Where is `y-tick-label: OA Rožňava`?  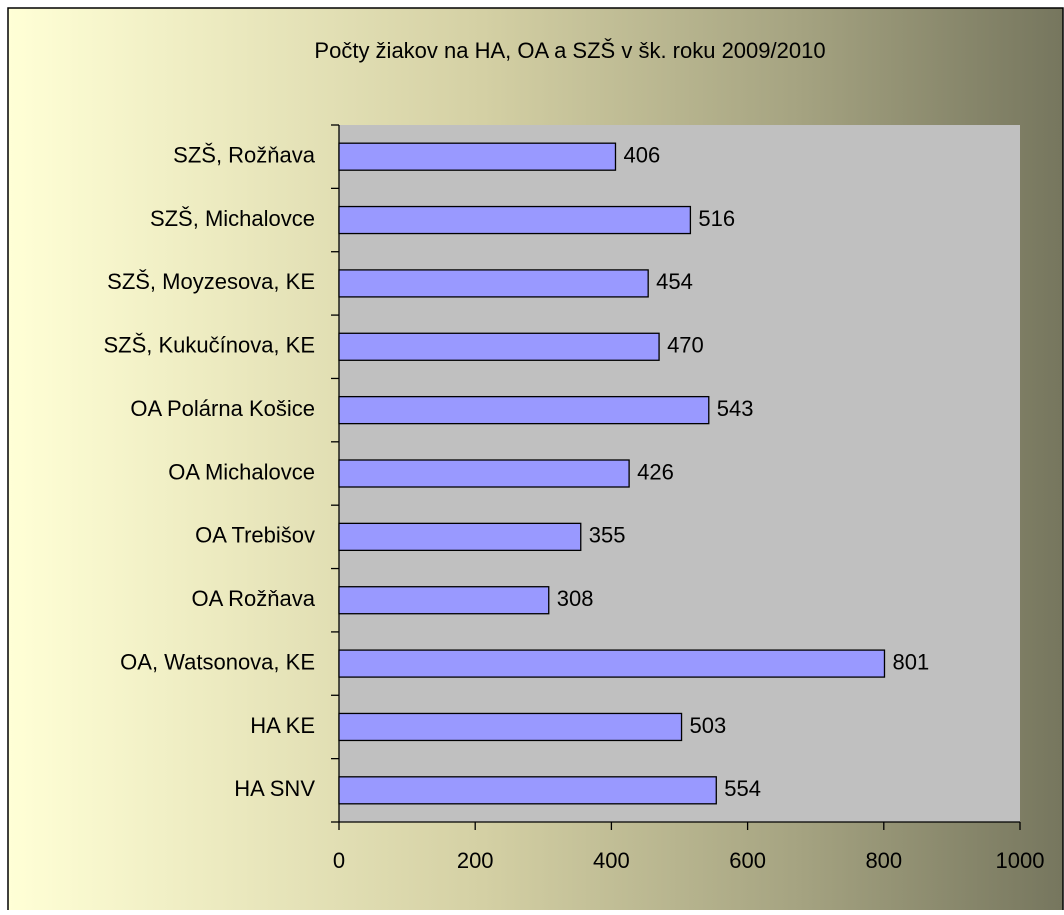
y-tick-label: OA Rožňava is located at coordinates (253, 598).